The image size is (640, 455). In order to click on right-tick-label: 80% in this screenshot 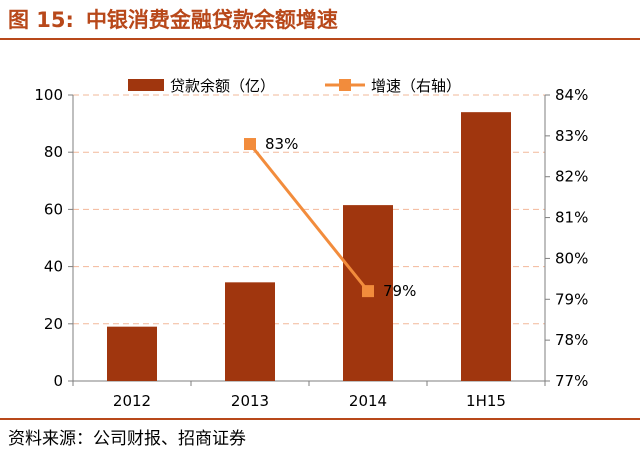, I will do `click(571, 258)`.